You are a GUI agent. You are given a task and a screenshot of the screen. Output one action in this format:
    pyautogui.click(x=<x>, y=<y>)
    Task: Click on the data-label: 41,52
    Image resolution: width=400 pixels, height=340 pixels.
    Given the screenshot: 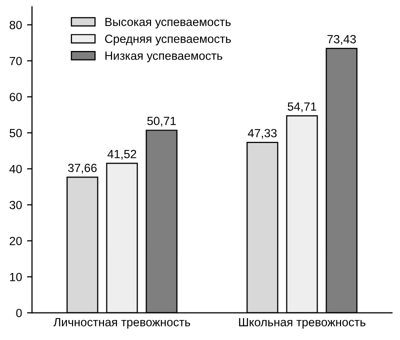 What is the action you would take?
    pyautogui.click(x=122, y=155)
    